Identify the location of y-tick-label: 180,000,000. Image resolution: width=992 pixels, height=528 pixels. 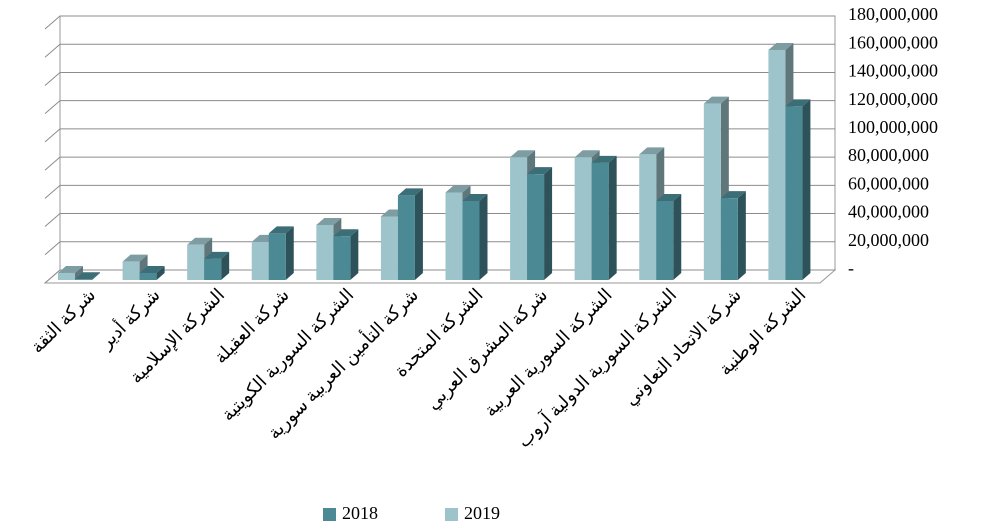
(893, 14).